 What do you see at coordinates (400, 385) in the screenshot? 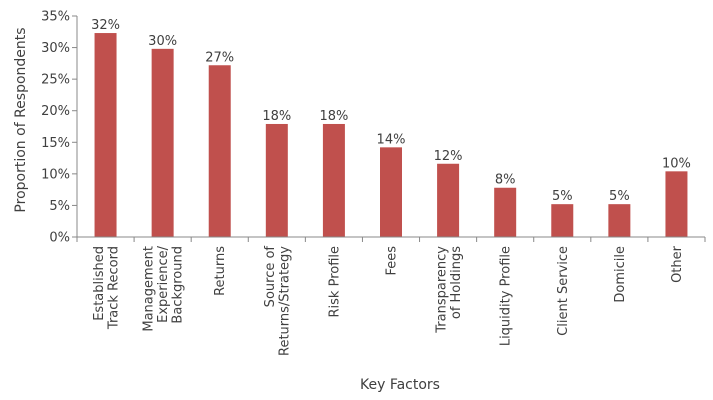
I see `x-axis-title: Key Factors` at bounding box center [400, 385].